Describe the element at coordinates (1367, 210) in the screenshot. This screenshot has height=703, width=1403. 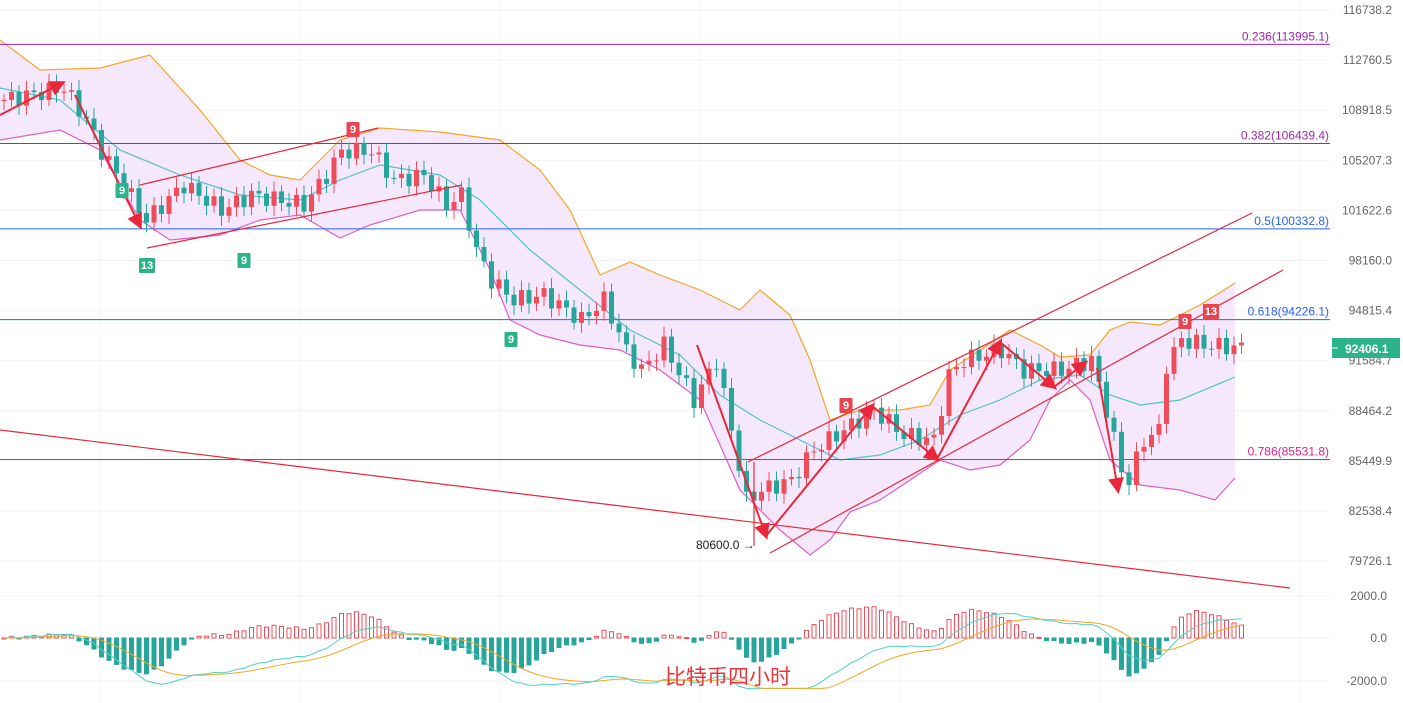
I see `price-tick-label: 101622.6` at that location.